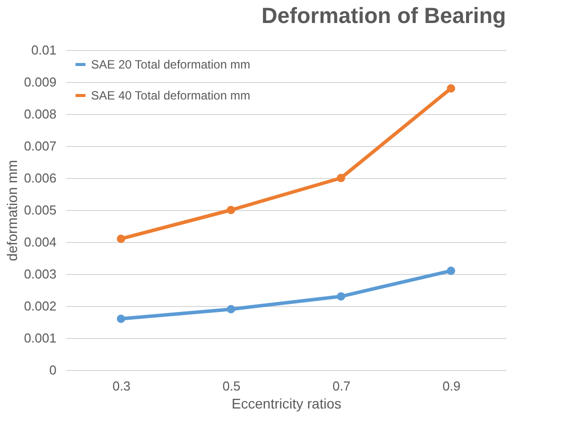  Describe the element at coordinates (40, 306) in the screenshot. I see `y-tick-label: 0.002` at that location.